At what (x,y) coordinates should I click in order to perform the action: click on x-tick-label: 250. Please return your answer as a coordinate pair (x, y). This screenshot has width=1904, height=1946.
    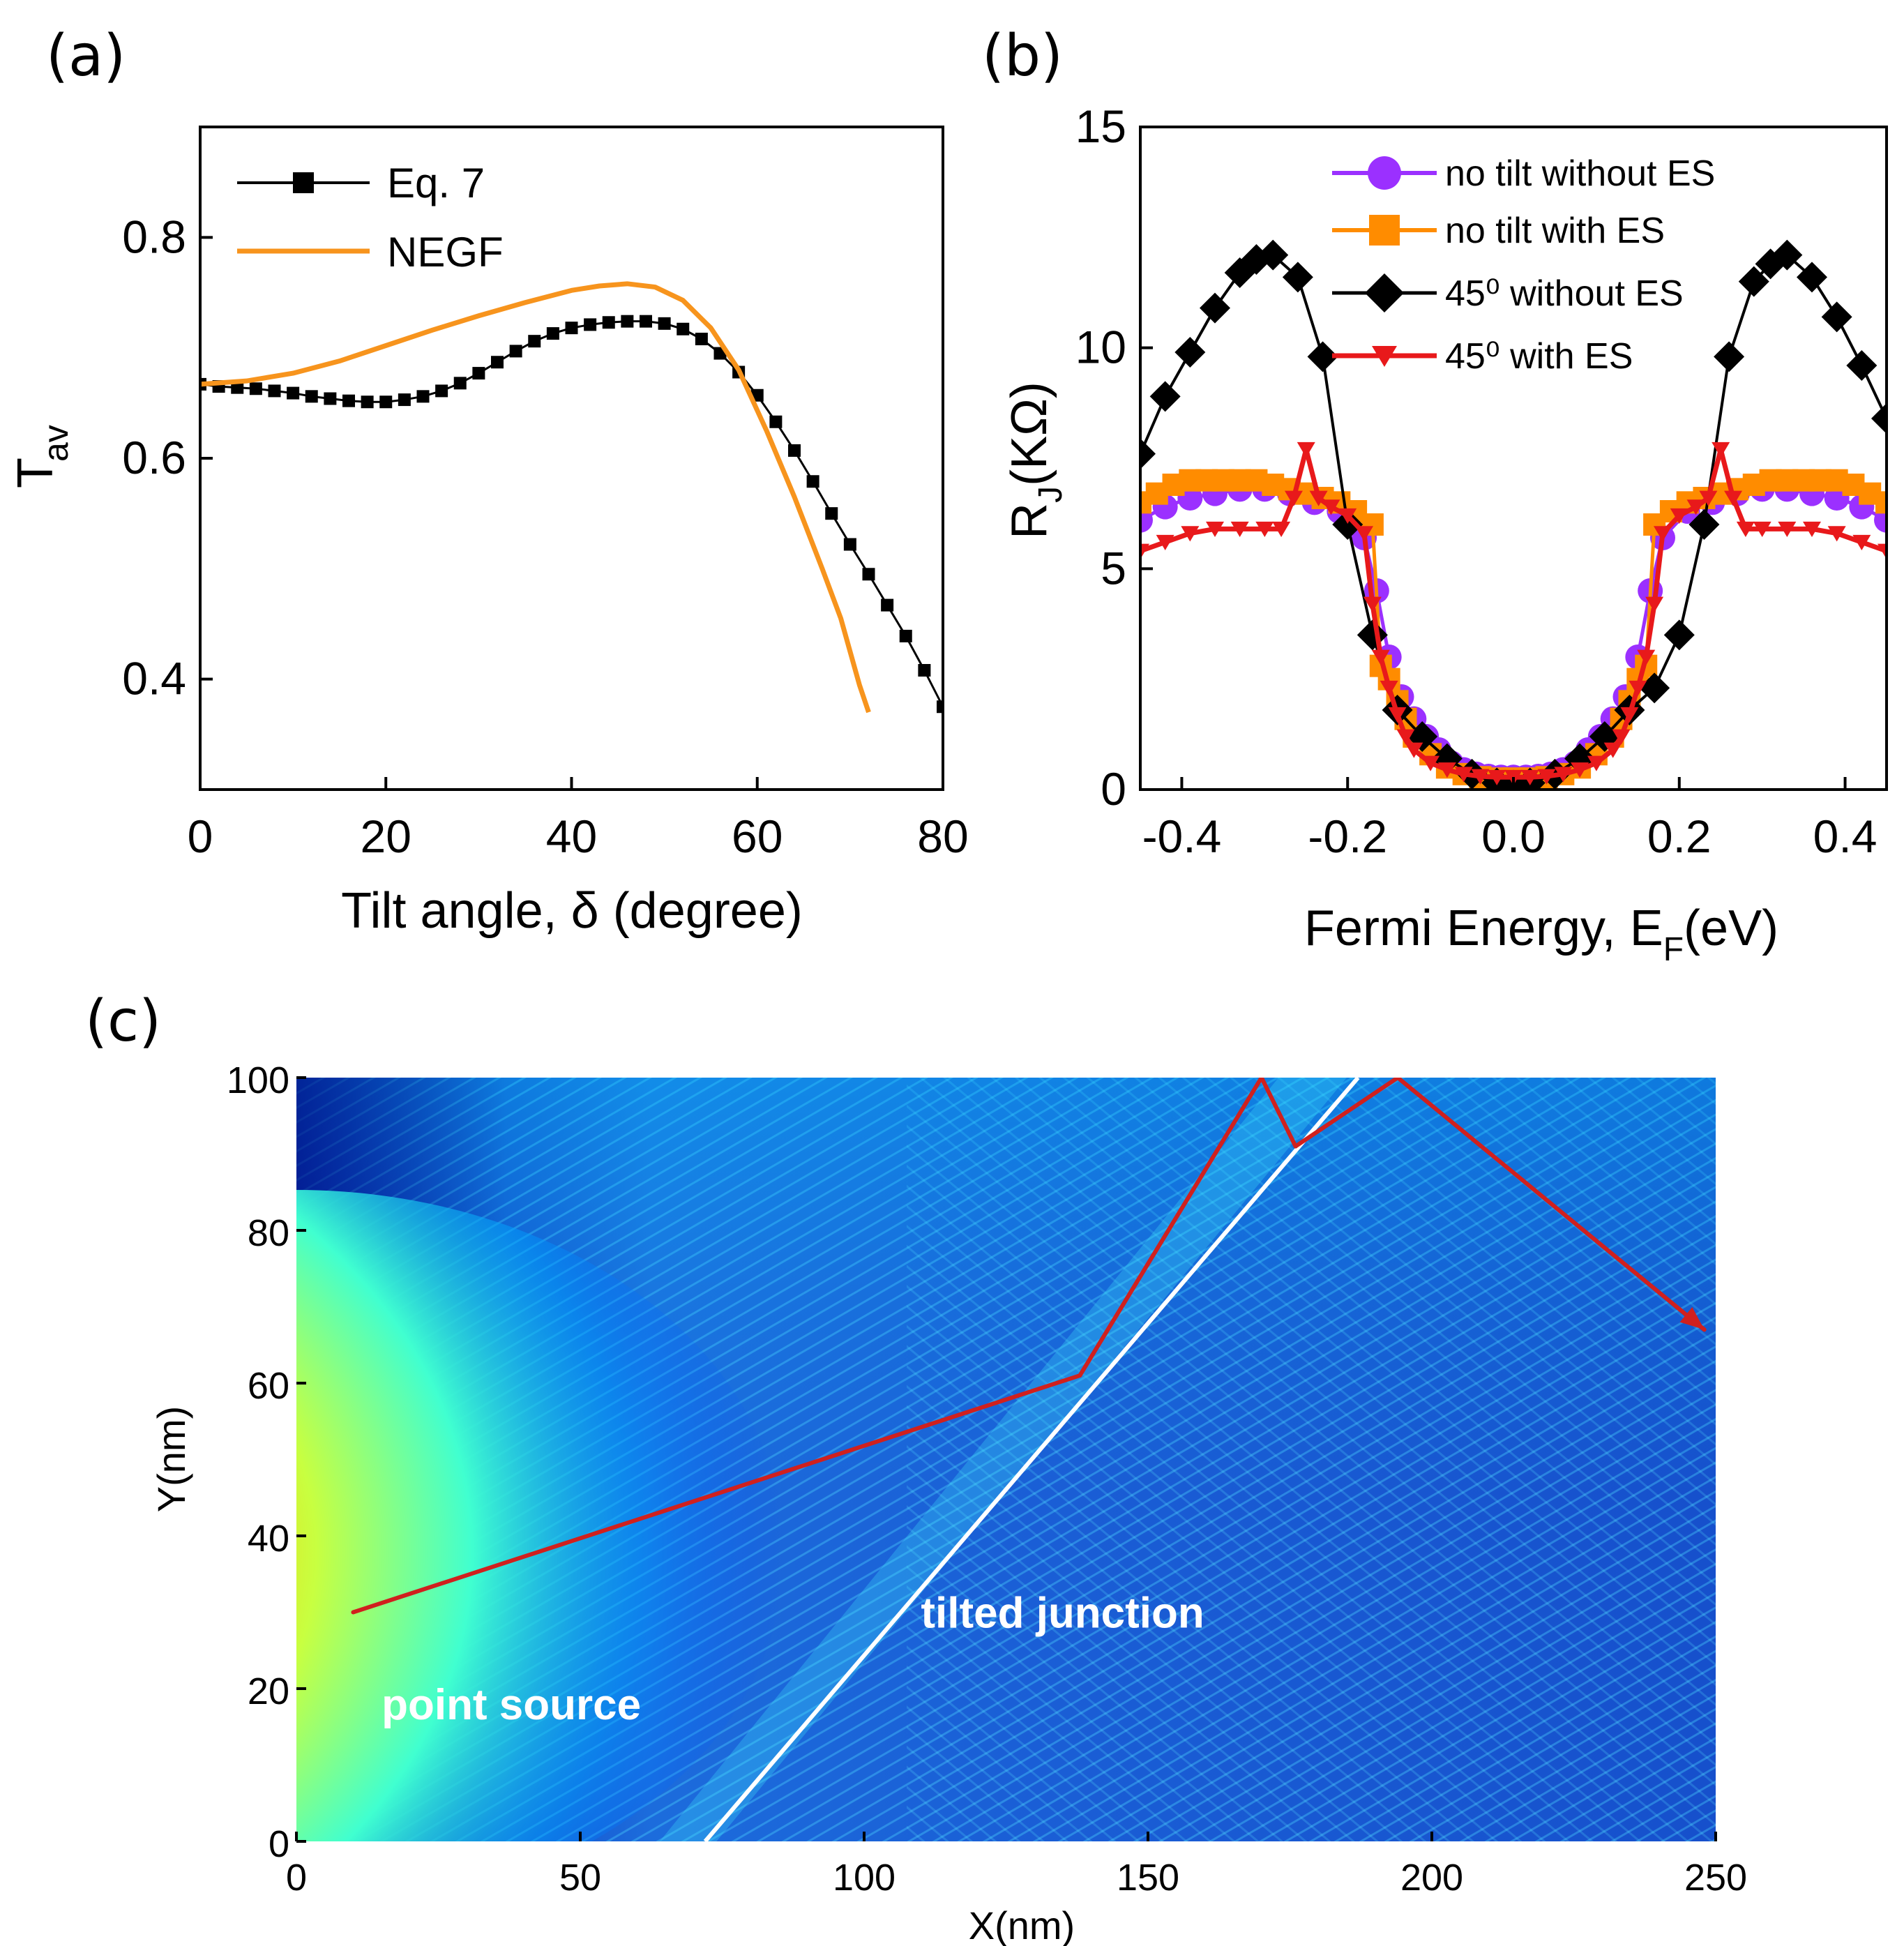
    Looking at the image, I should click on (1715, 1878).